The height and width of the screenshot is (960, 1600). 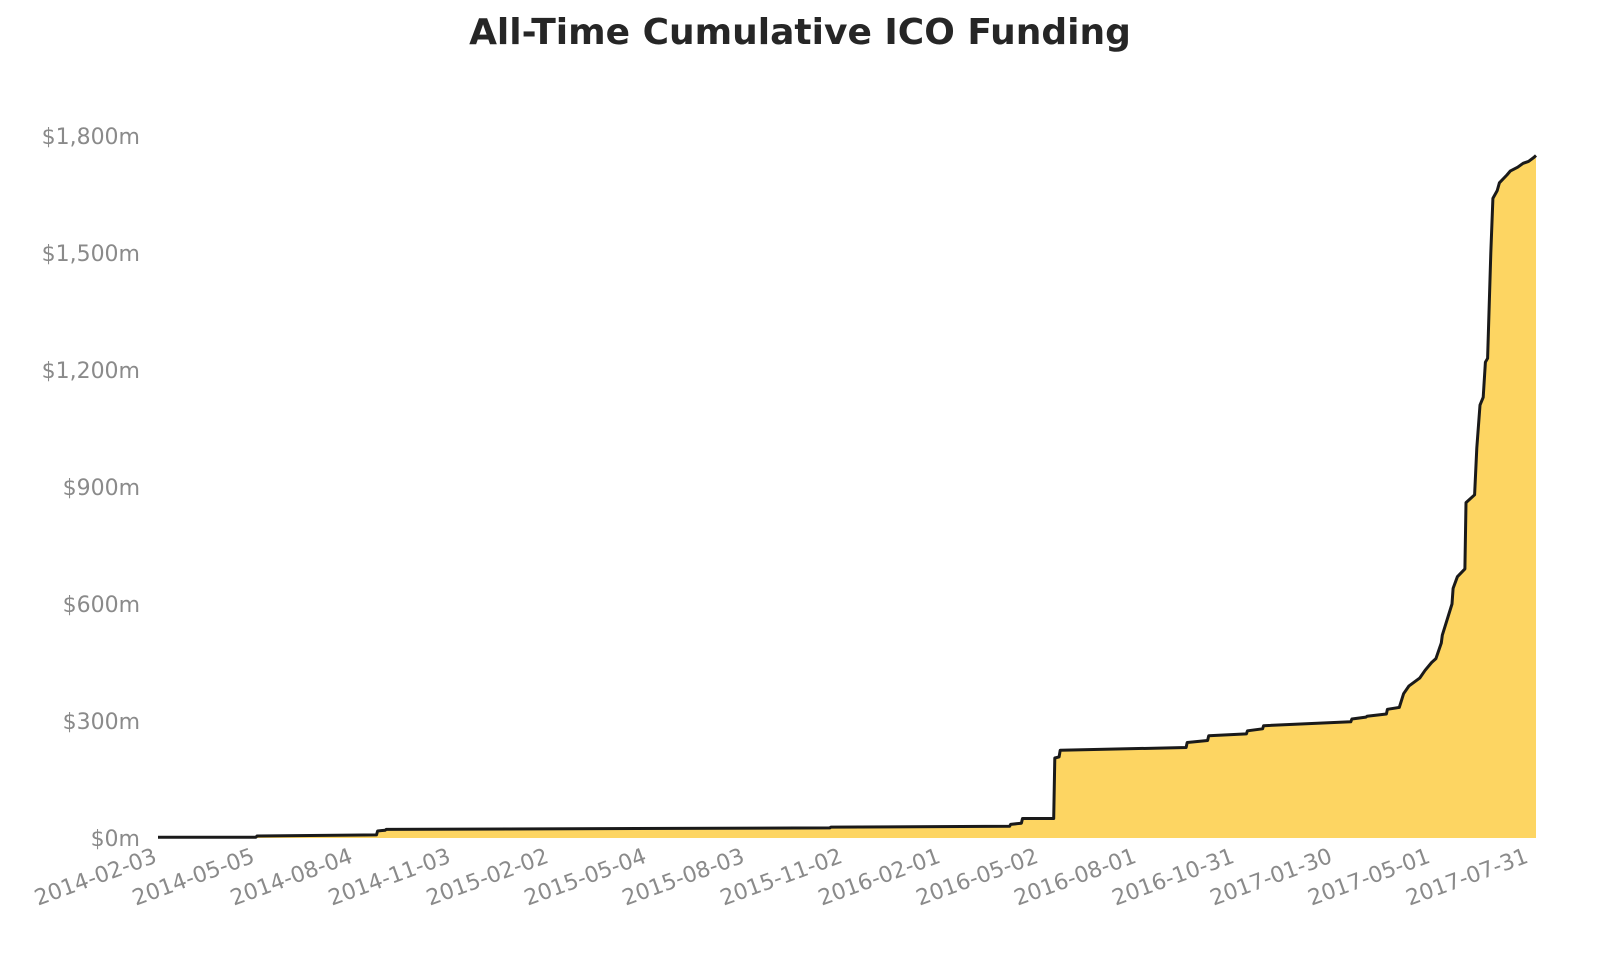 What do you see at coordinates (91, 137) in the screenshot?
I see `y-tick-label: $1,800m` at bounding box center [91, 137].